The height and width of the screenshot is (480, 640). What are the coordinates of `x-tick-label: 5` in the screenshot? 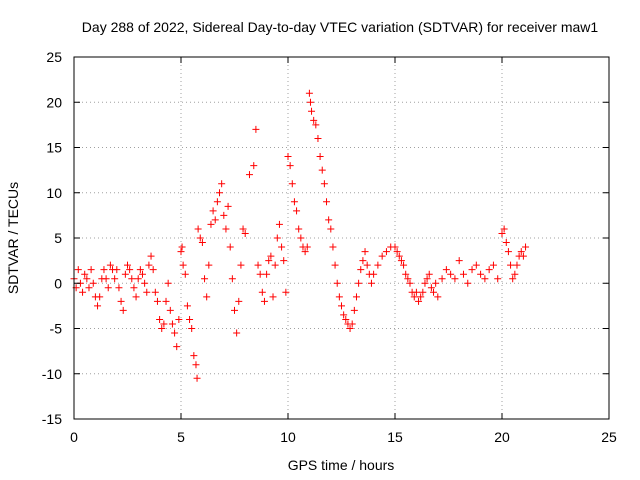 It's located at (181, 437).